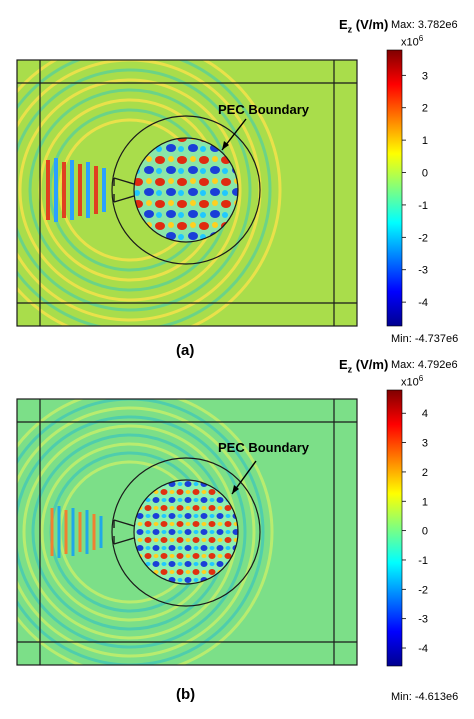  I want to click on resonator-field-b, so click(186, 532).